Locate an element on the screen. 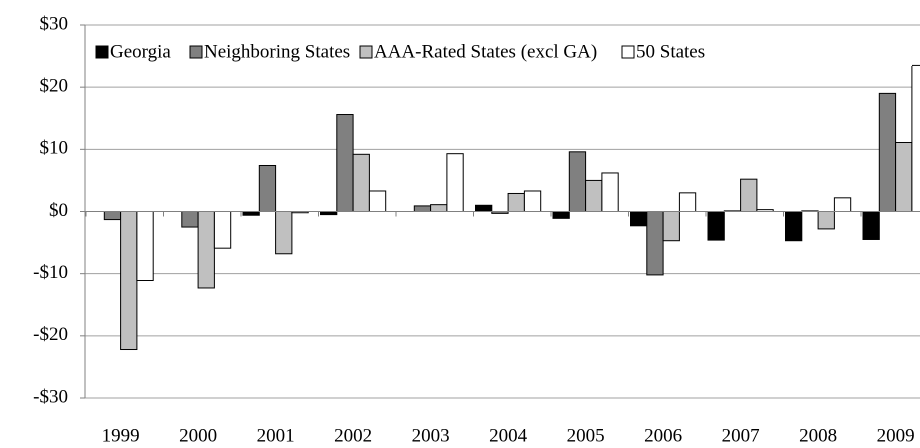  legend-label: AAA-Rated States (excl GA) is located at coordinates (485, 51).